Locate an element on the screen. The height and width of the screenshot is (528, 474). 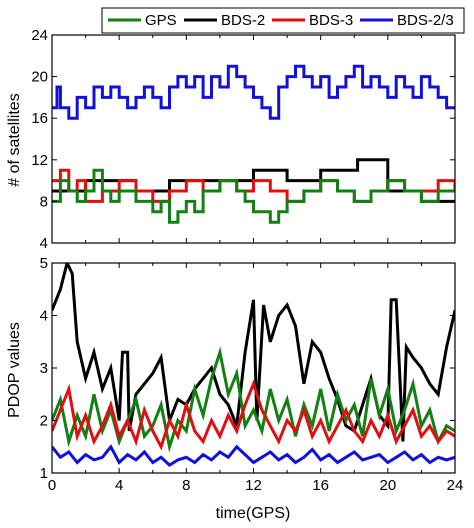
x-tick-label: 16 is located at coordinates (320, 485).